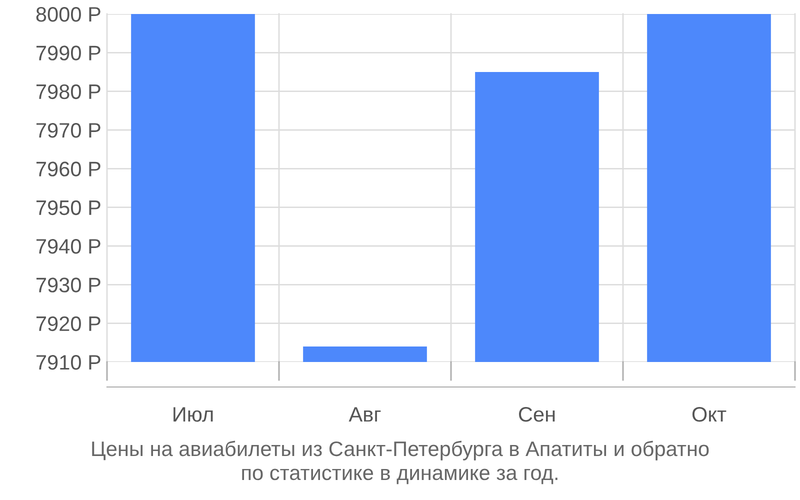 The width and height of the screenshot is (800, 500). Describe the element at coordinates (68, 285) in the screenshot. I see `y-tick-label: 7930 Р` at that location.